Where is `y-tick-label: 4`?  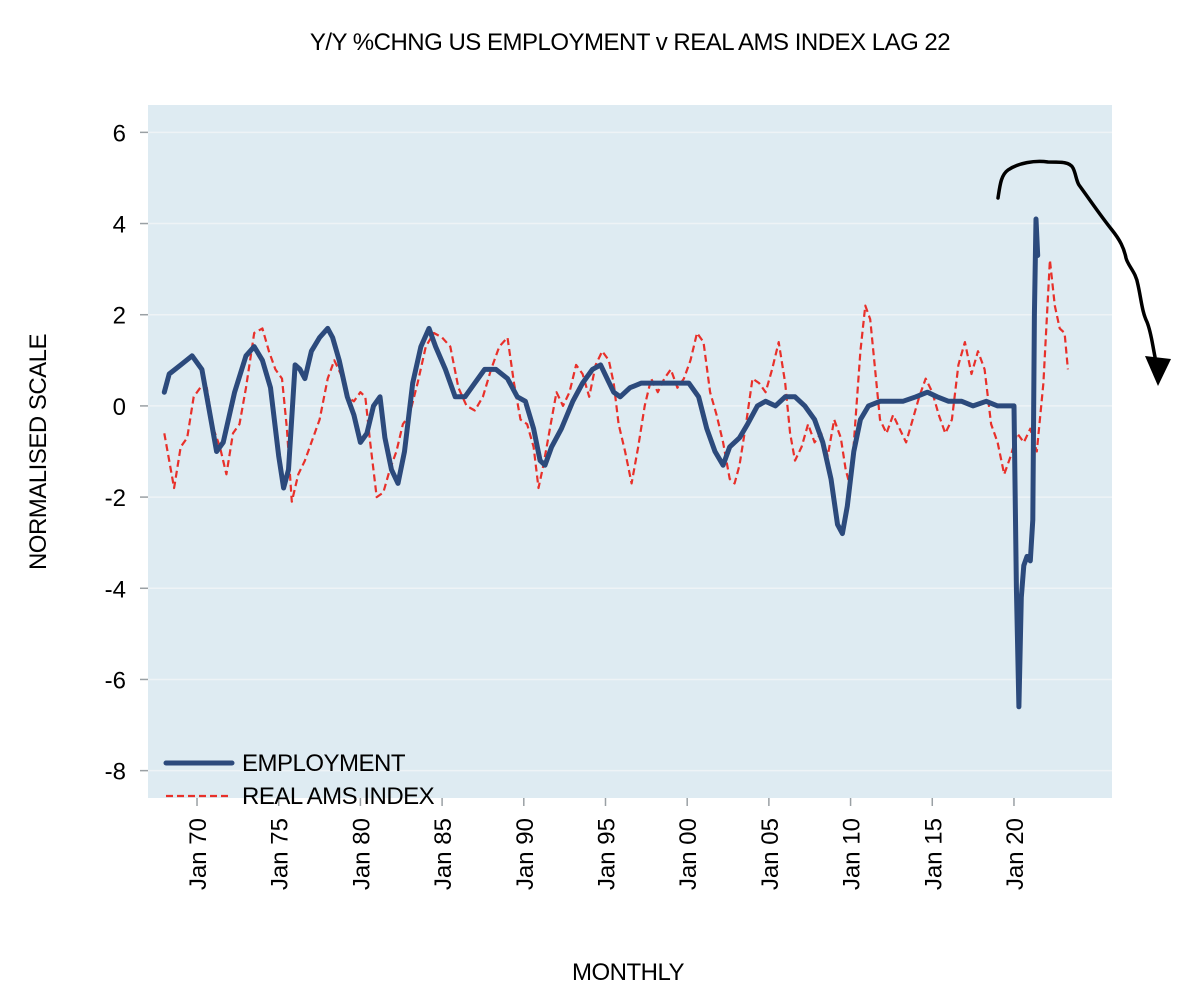
y-tick-label: 4 is located at coordinates (119, 225).